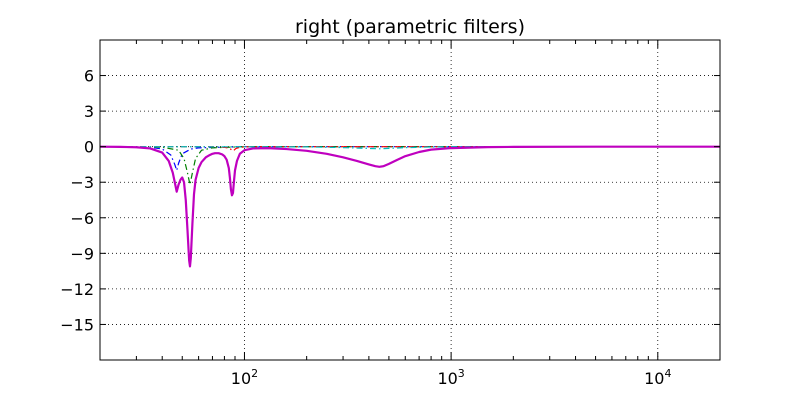 This screenshot has width=800, height=400. I want to click on y-tick-label: −3, so click(82, 182).